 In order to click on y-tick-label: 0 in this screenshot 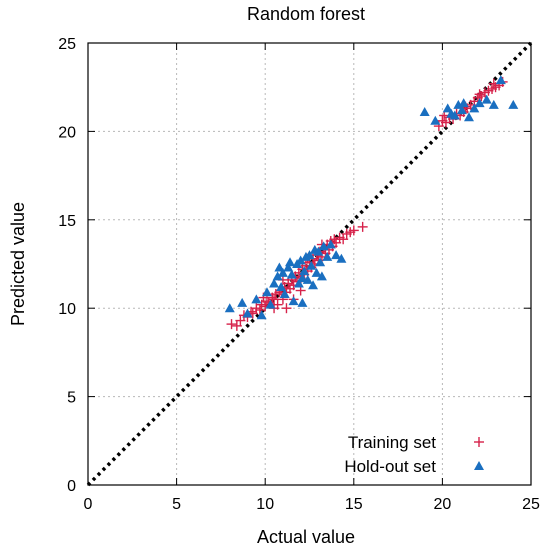, I will do `click(71, 486)`.